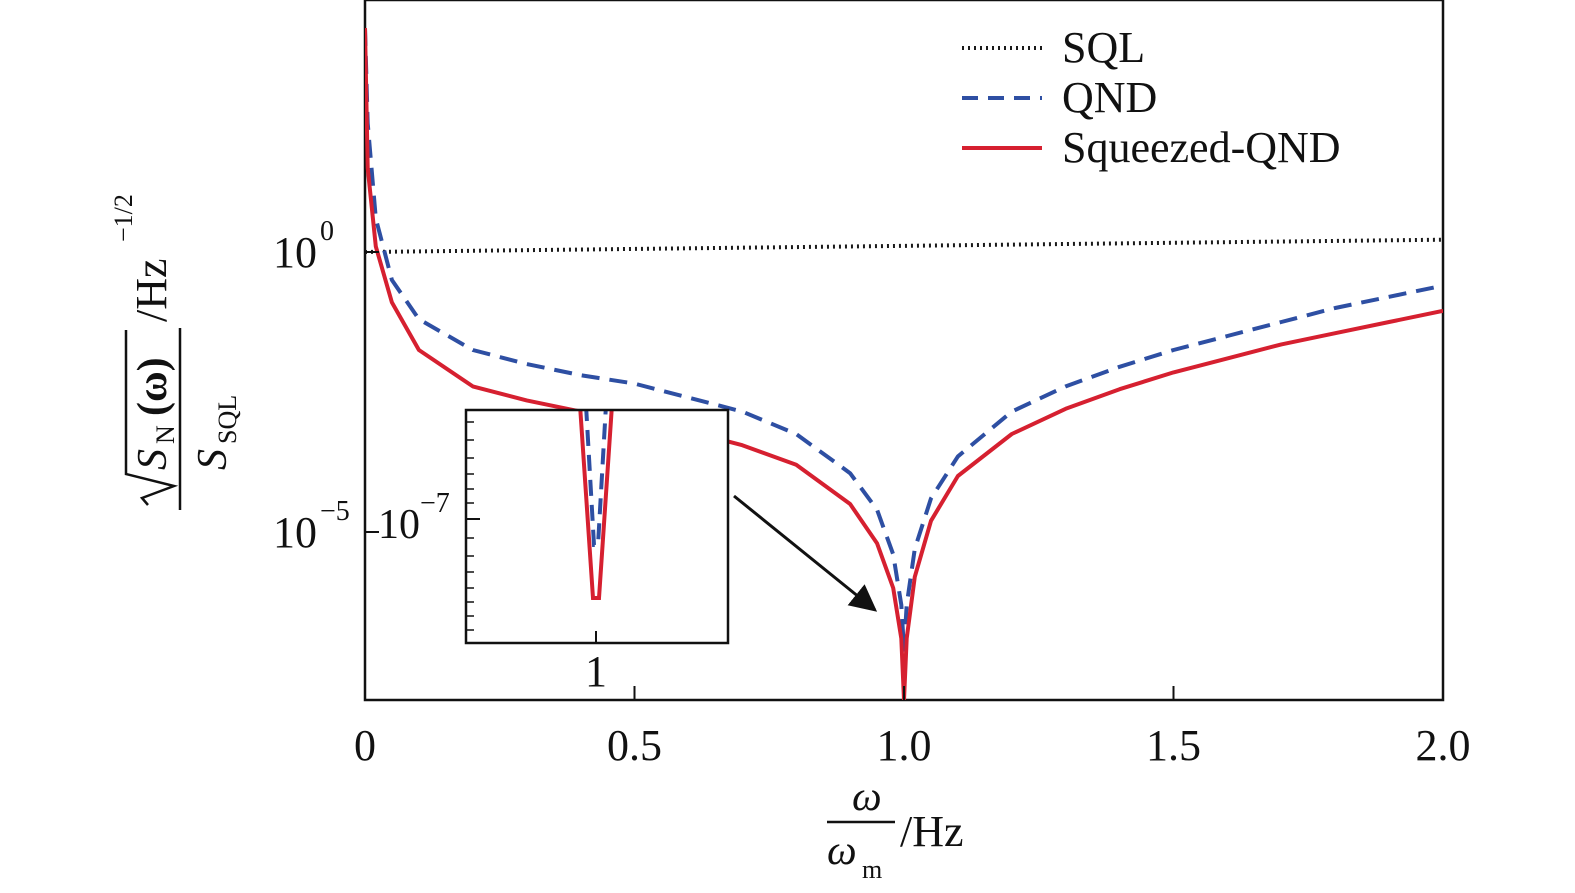  What do you see at coordinates (153, 459) in the screenshot?
I see `y-label-num-symbol: S` at bounding box center [153, 459].